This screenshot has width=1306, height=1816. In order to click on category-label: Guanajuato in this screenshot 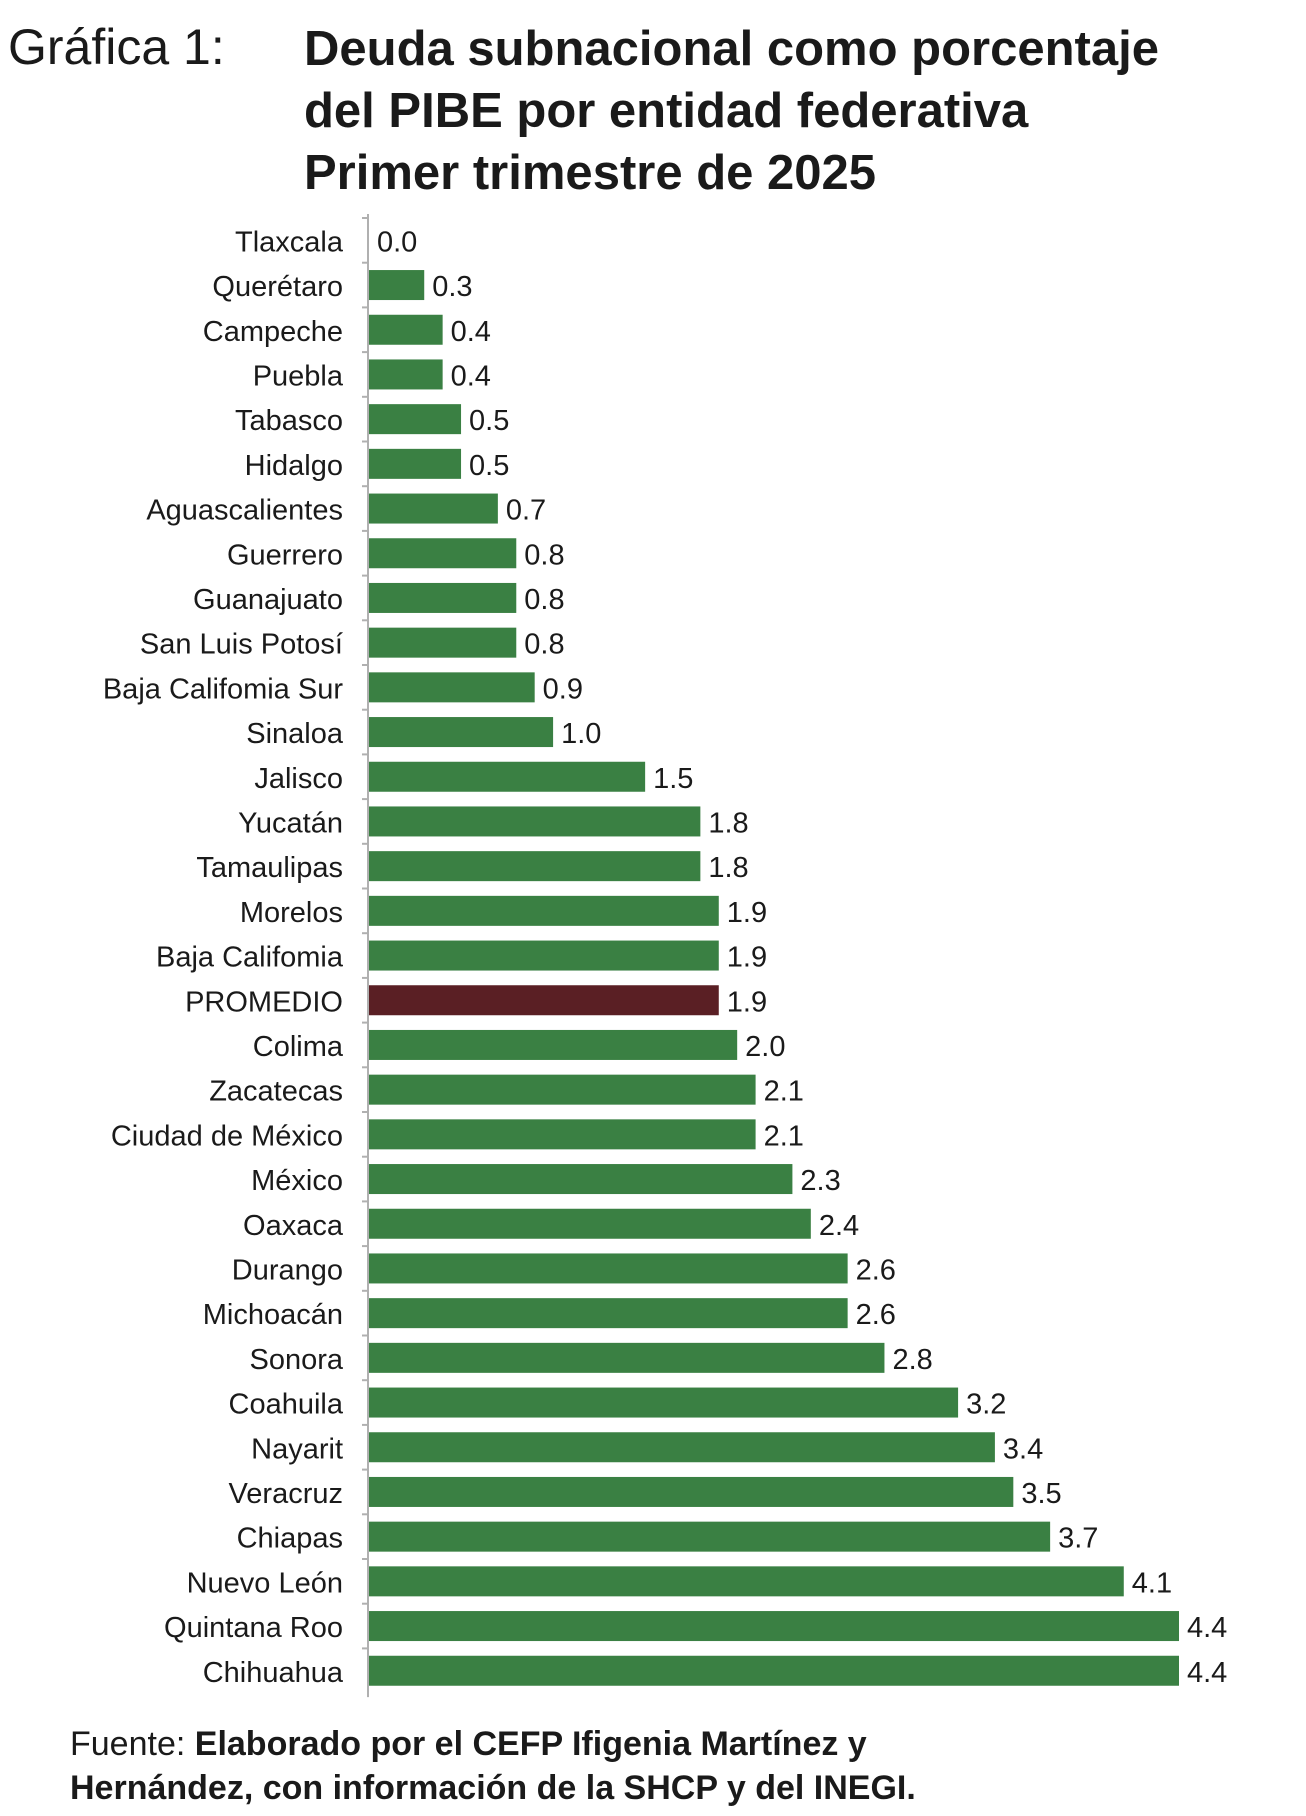, I will do `click(268, 600)`.